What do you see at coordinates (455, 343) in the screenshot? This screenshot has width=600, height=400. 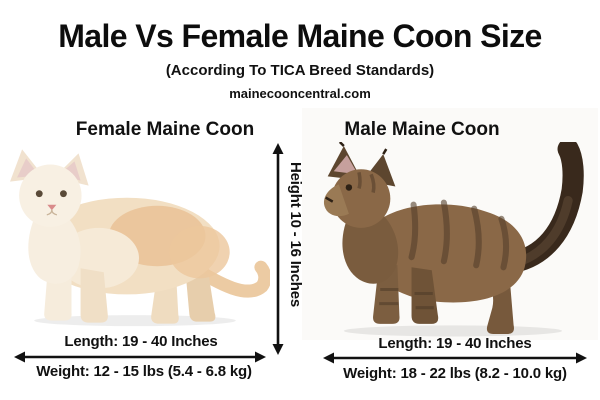 I see `male-length-label: Length: 19 - 40 Inches` at bounding box center [455, 343].